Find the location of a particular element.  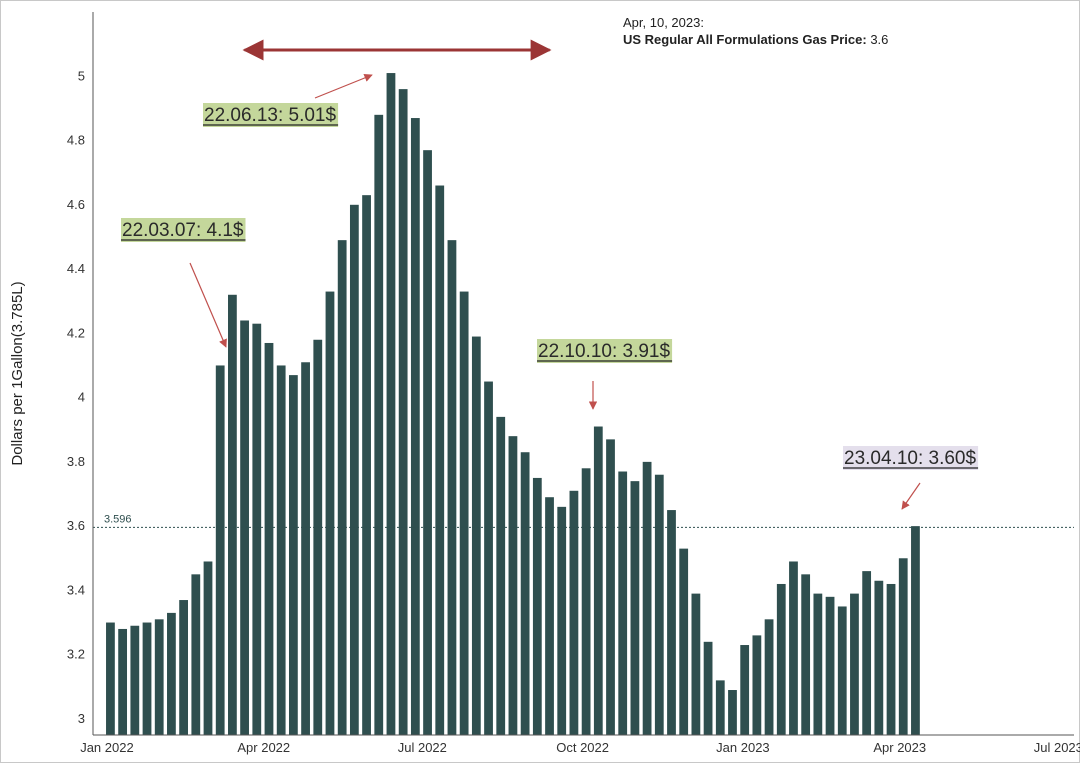

annotation-label: 22.03.07: 4.1$ is located at coordinates (183, 230).